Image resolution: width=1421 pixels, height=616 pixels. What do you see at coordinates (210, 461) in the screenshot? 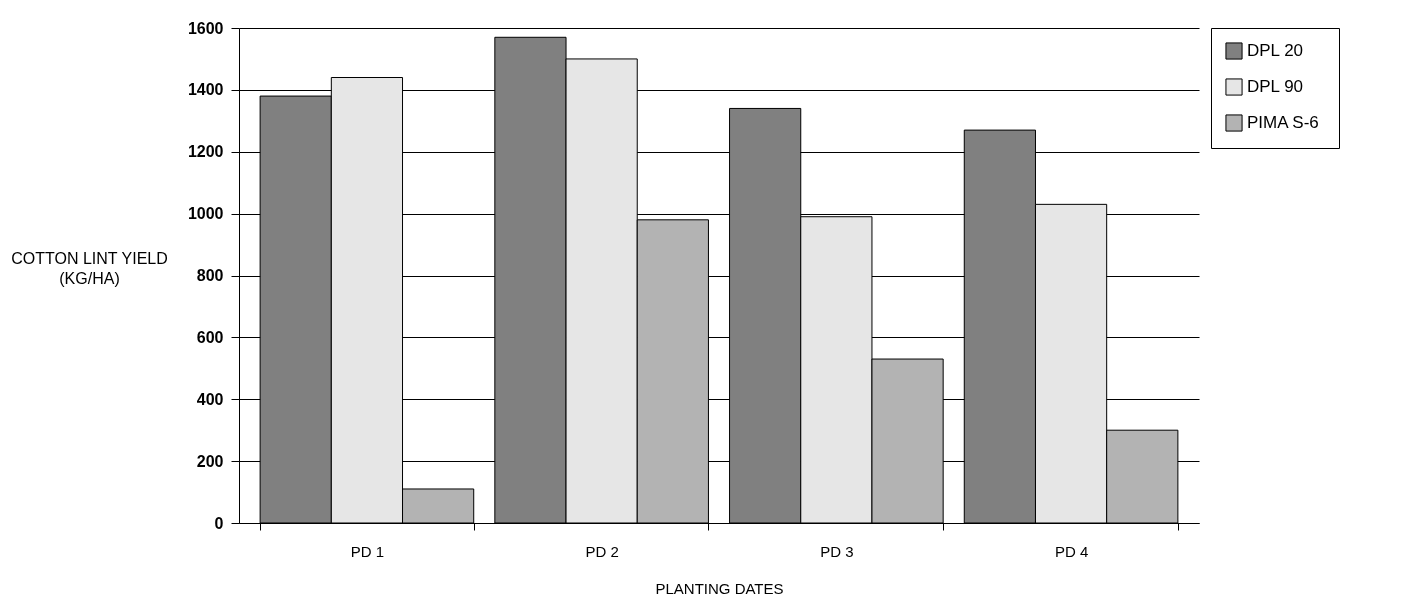
I see `y-tick-label: 200` at bounding box center [210, 461].